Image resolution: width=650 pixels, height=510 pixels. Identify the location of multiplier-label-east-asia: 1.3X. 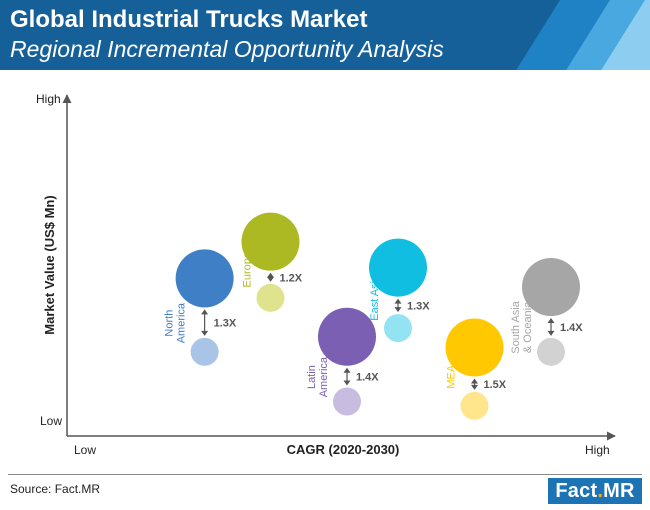
(418, 306).